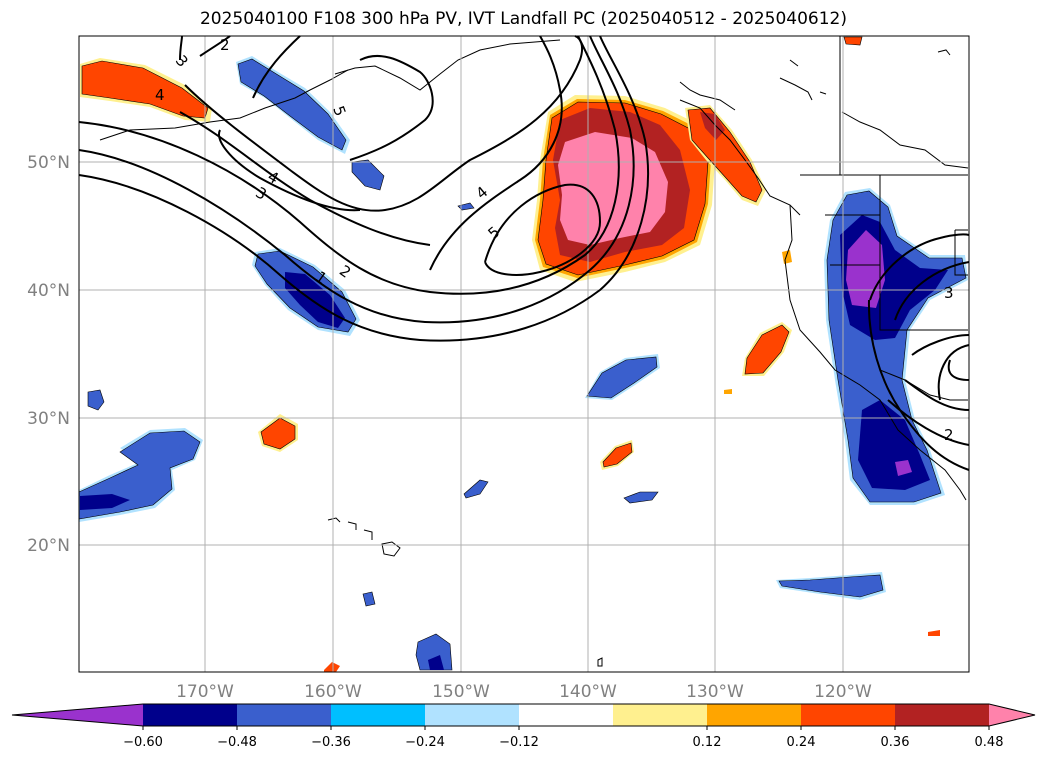  Describe the element at coordinates (949, 293) in the screenshot. I see `contour-label: 3` at that location.